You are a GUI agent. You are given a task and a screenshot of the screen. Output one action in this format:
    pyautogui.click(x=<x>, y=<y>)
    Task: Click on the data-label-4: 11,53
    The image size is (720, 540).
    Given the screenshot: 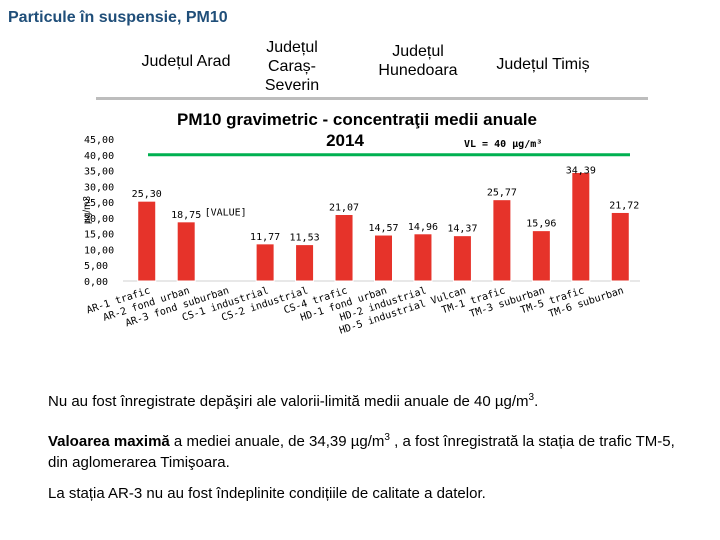 What is the action you would take?
    pyautogui.click(x=305, y=238)
    